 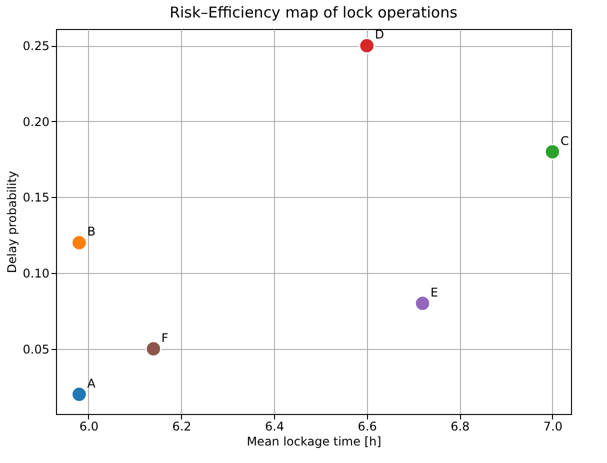 What do you see at coordinates (91, 383) in the screenshot?
I see `annotation: A` at bounding box center [91, 383].